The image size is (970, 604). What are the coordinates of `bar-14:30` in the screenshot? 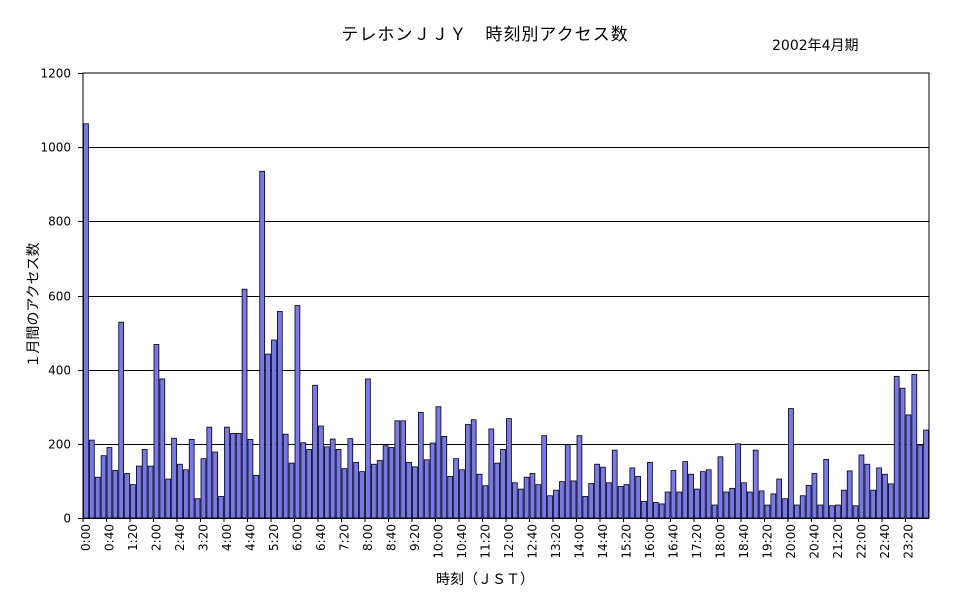 It's located at (597, 491).